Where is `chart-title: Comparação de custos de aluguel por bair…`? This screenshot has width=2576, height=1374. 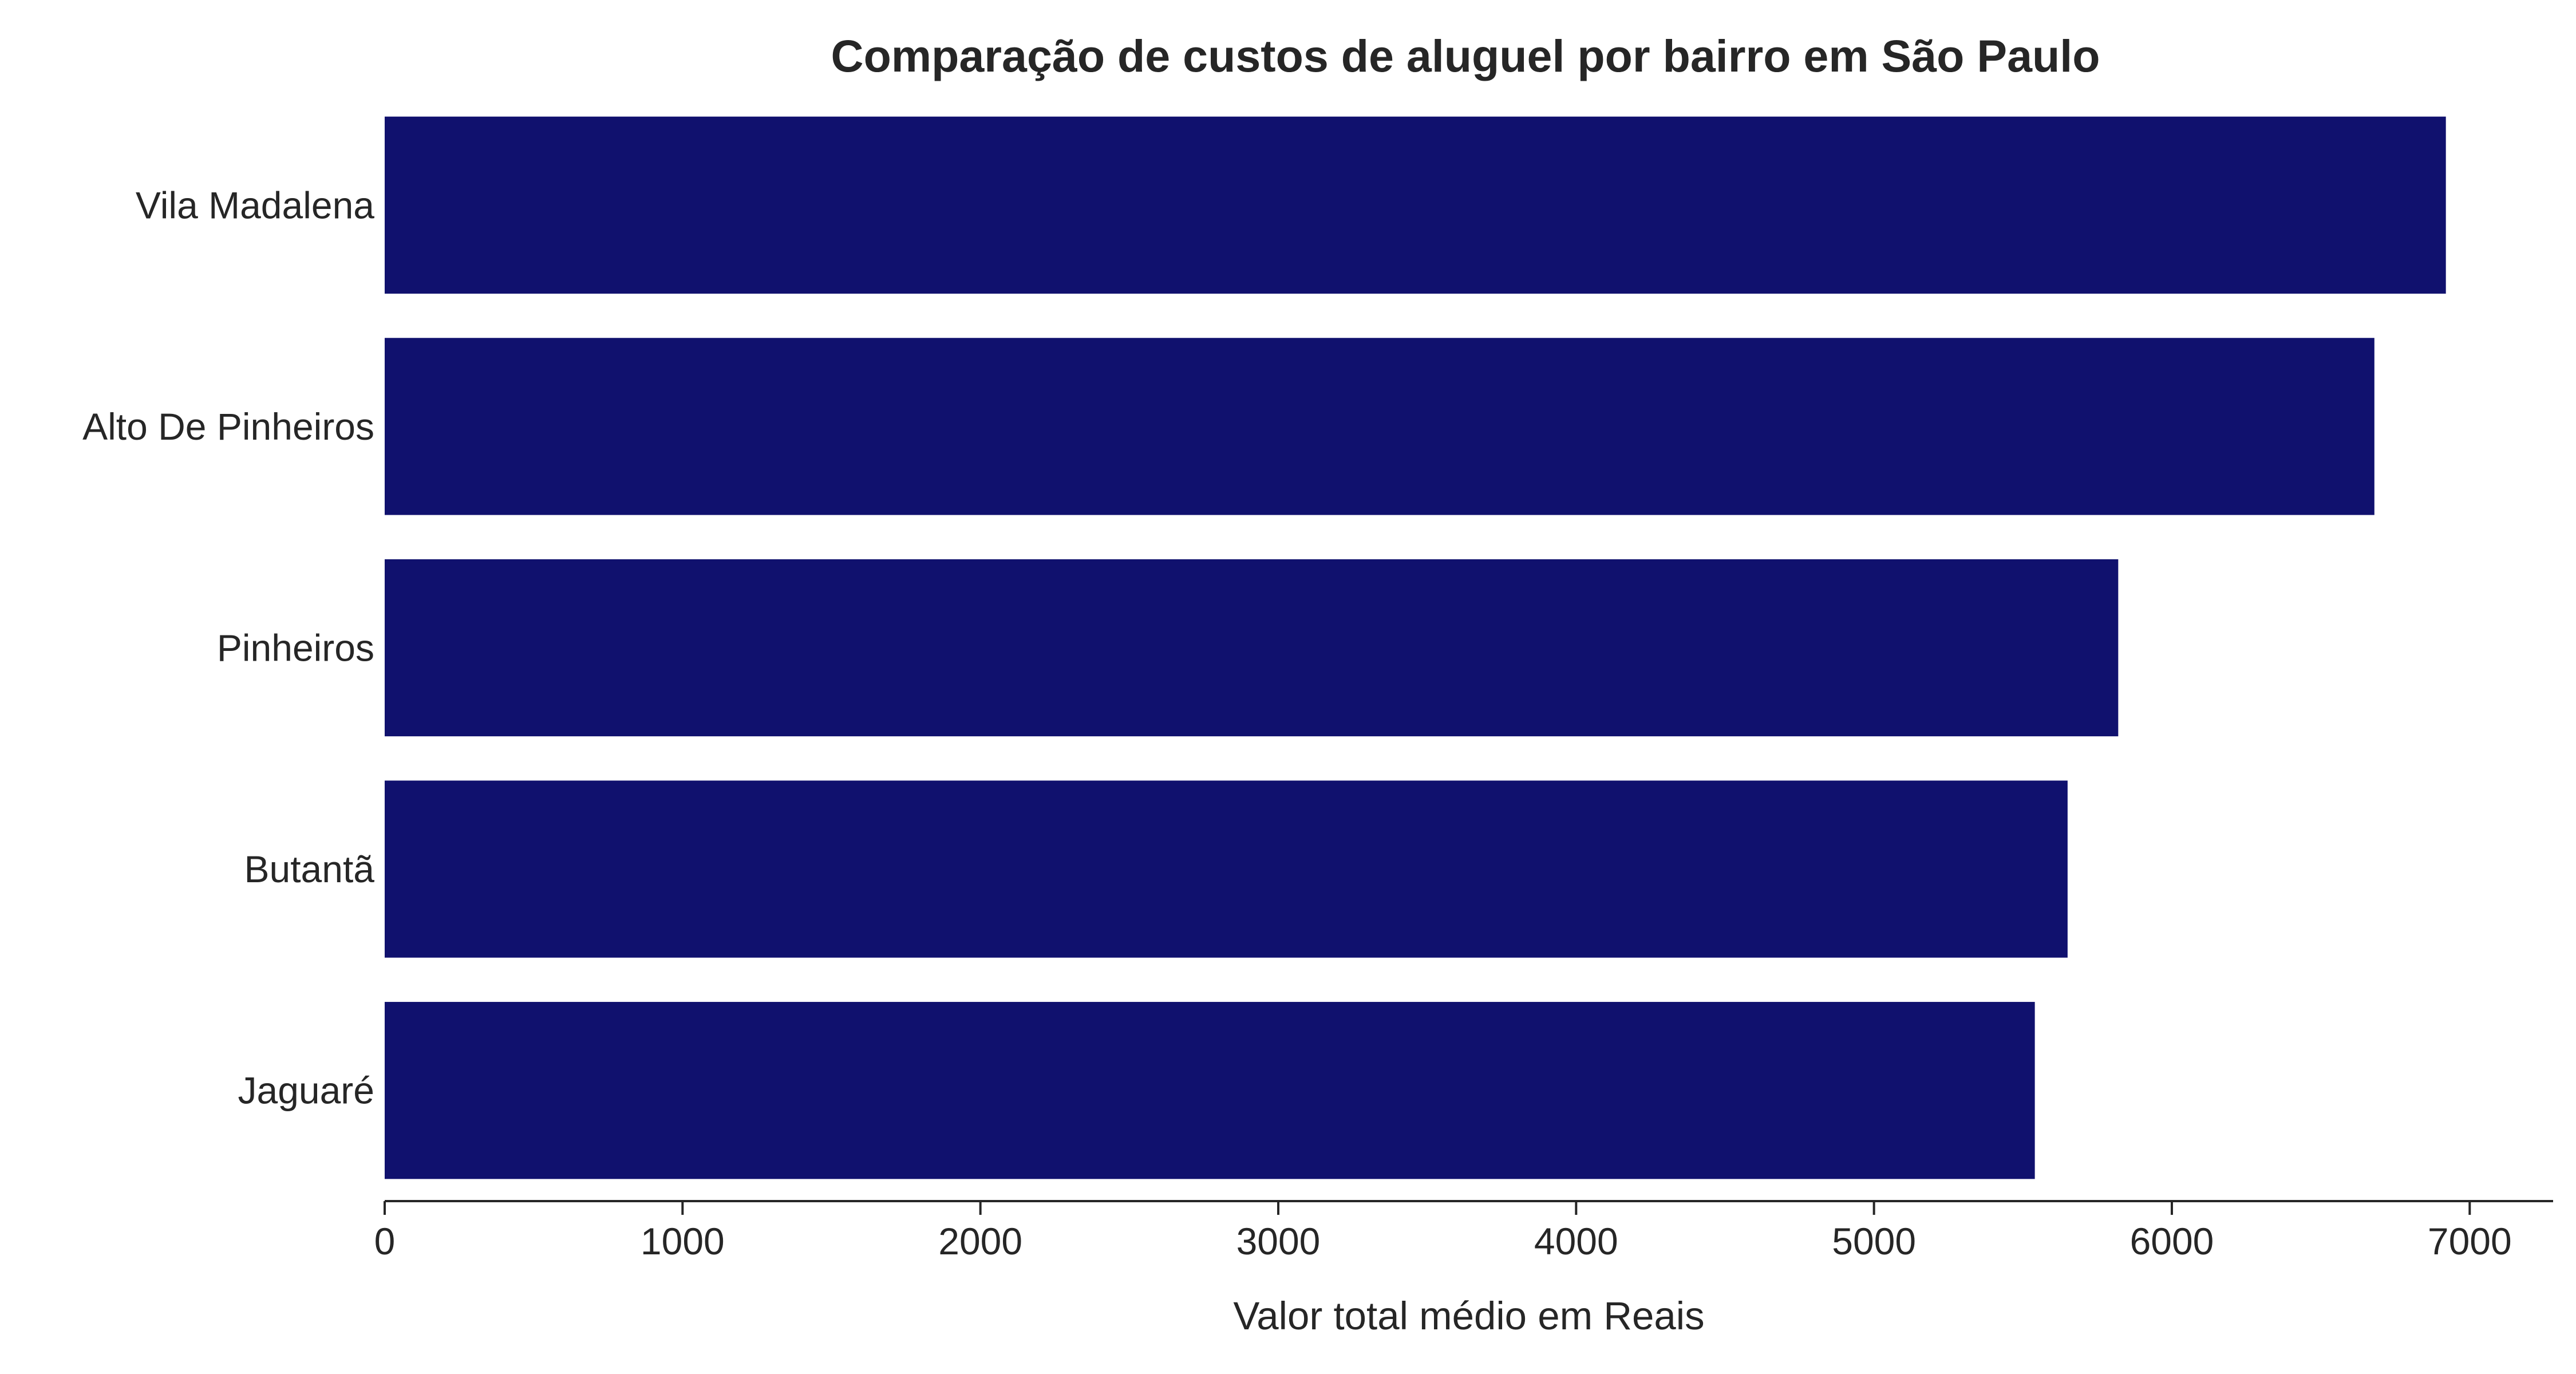
chart-title: Comparação de custos de aluguel por bair… is located at coordinates (1465, 56).